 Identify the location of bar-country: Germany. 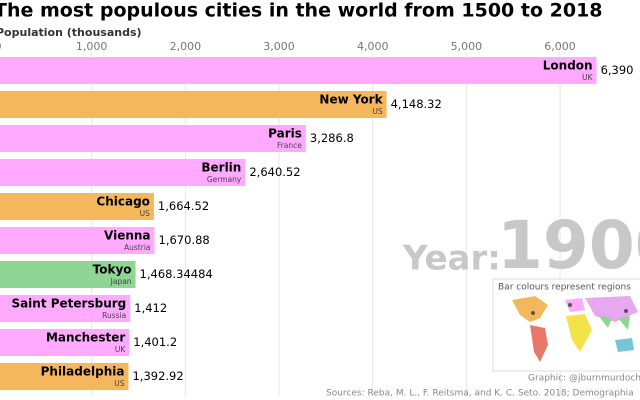
(224, 179).